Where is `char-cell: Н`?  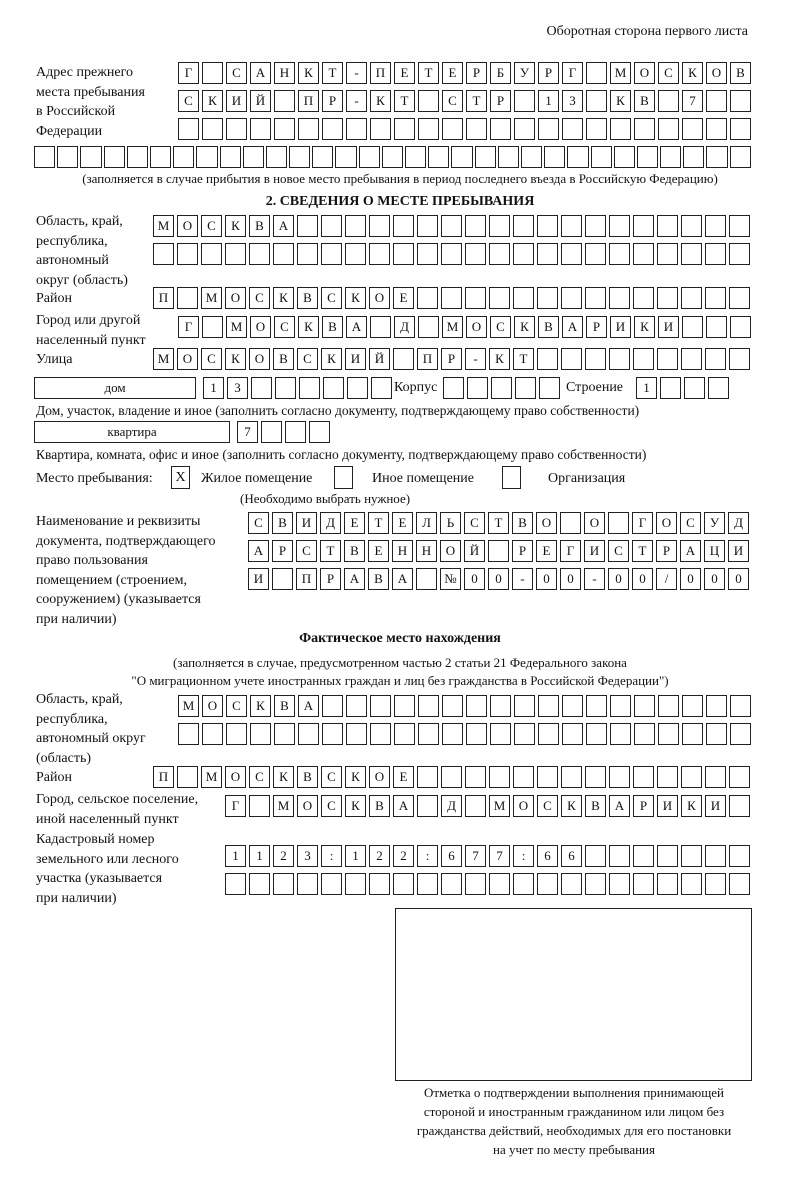 char-cell: Н is located at coordinates (284, 73).